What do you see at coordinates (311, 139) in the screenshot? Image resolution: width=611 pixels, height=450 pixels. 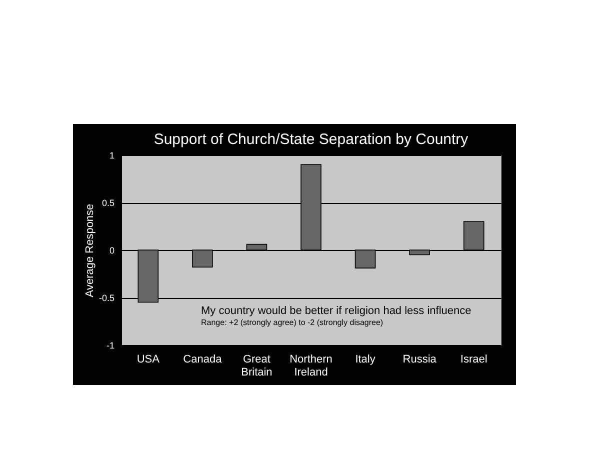 I see `chart-title: Support of Church/State Separation by Country` at bounding box center [311, 139].